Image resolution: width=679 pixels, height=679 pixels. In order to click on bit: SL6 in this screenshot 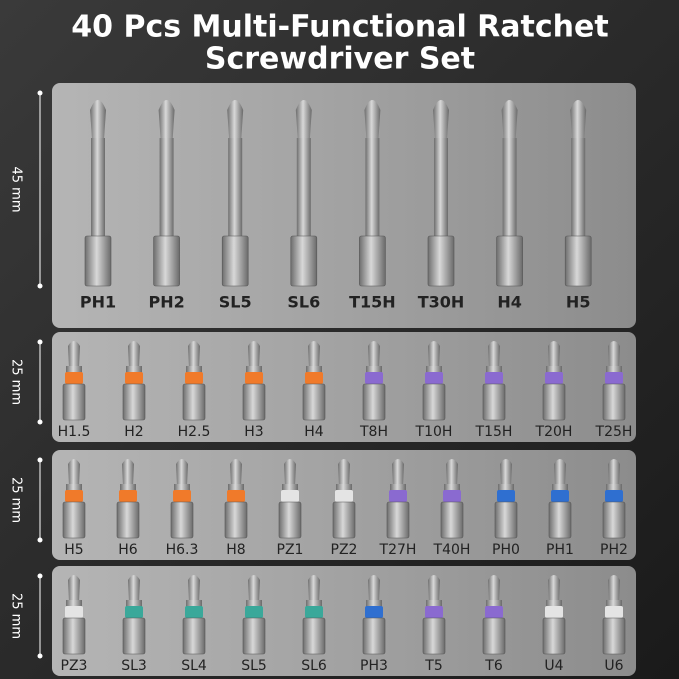, I will do `click(303, 206)`.